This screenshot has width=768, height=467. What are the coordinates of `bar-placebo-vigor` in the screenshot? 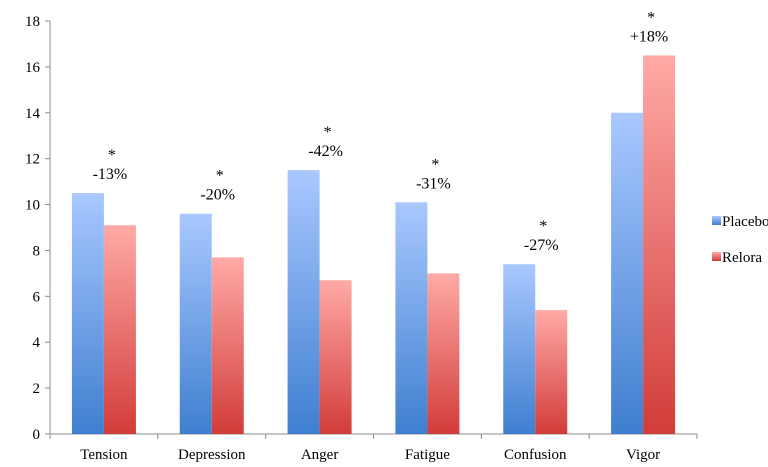 It's located at (627, 273).